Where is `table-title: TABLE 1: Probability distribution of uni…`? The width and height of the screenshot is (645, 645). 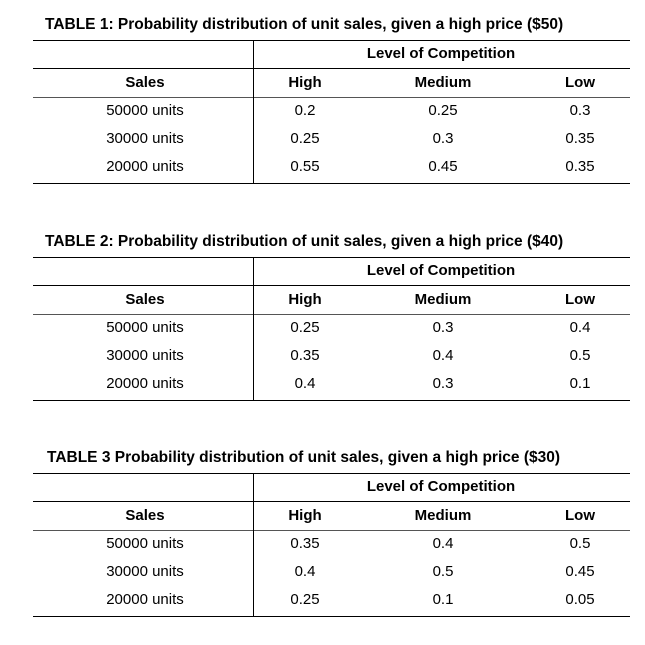 table-title: TABLE 1: Probability distribution of uni… is located at coordinates (304, 24).